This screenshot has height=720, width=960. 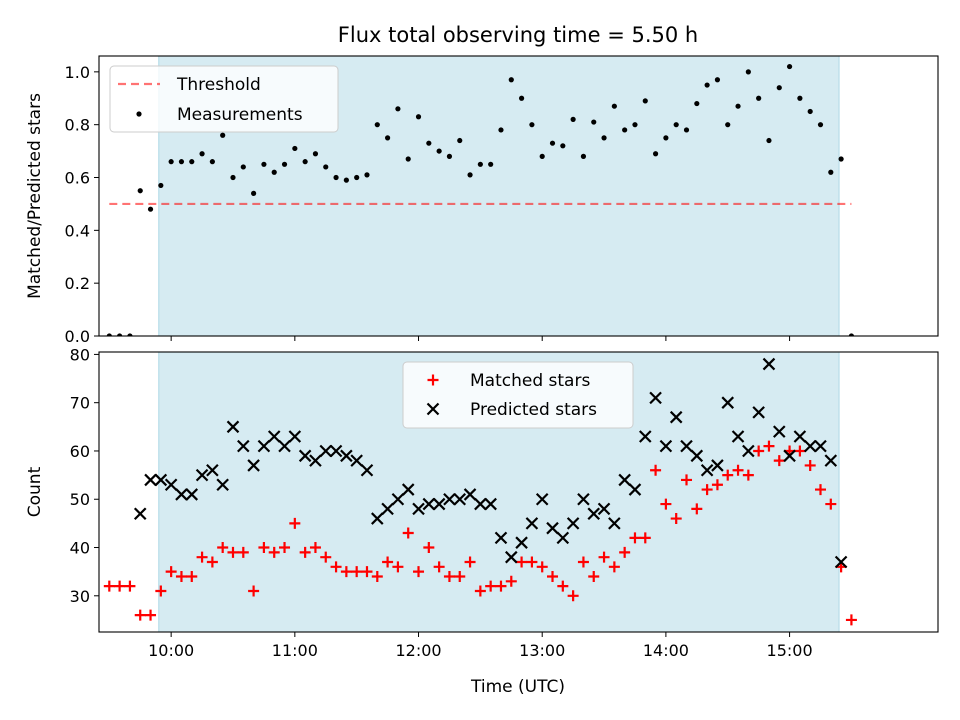 I want to click on legend-top: Threshold Measurements, so click(x=224, y=99).